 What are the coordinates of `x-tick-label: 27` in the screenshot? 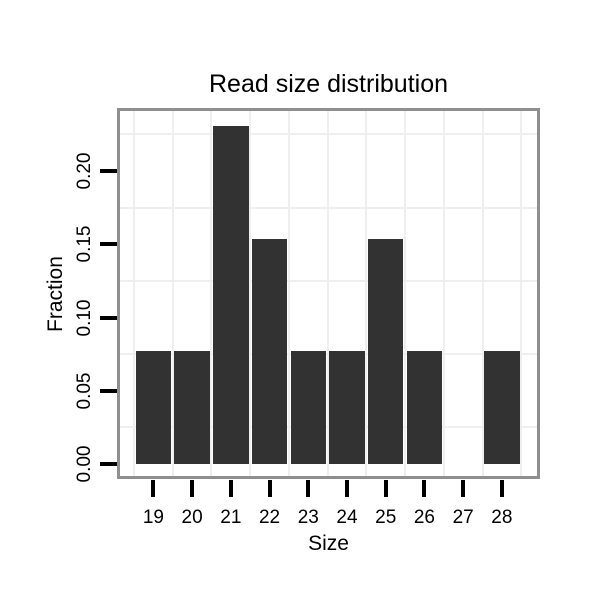 It's located at (463, 517).